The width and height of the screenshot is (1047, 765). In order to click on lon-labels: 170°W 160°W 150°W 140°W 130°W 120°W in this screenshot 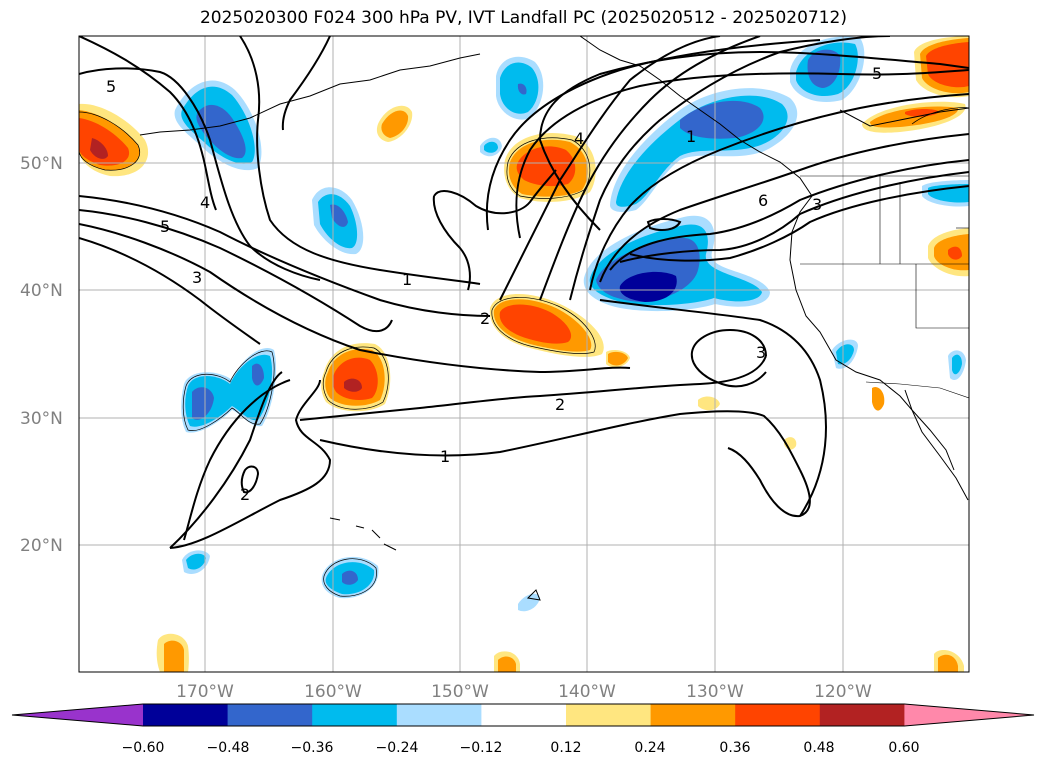, I will do `click(524, 692)`.